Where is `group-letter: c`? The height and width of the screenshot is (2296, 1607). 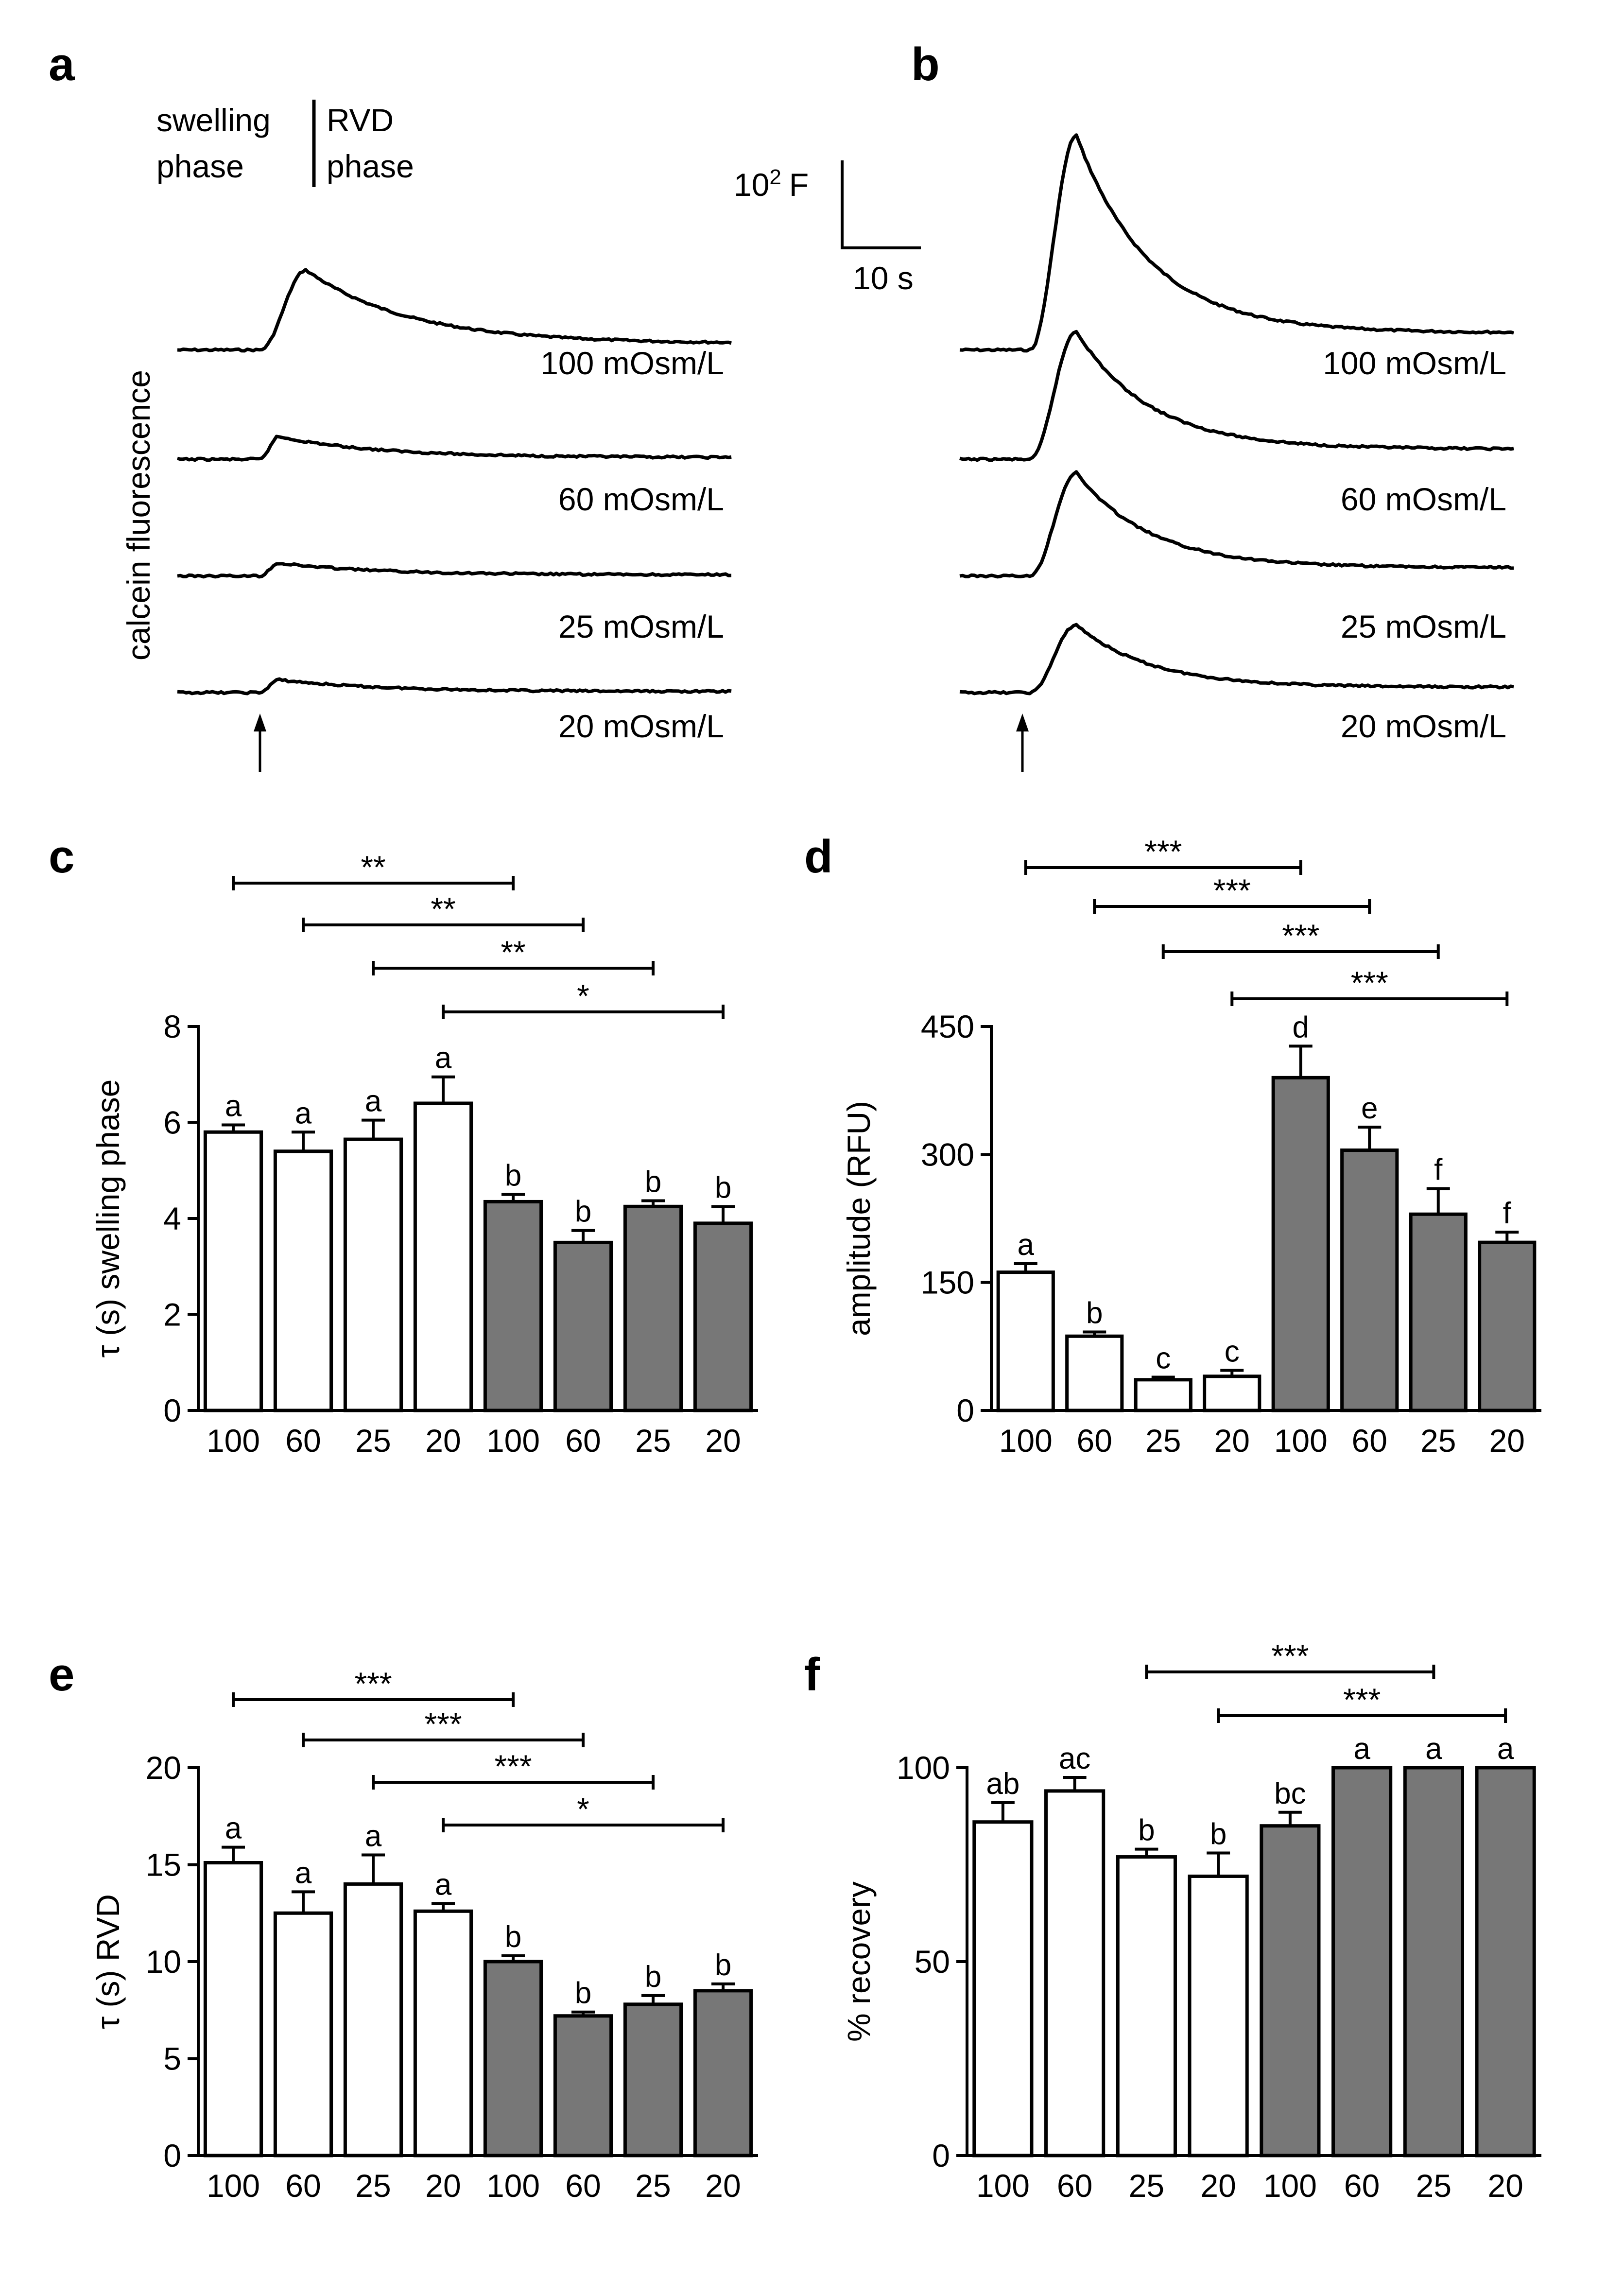
group-letter: c is located at coordinates (1163, 1358).